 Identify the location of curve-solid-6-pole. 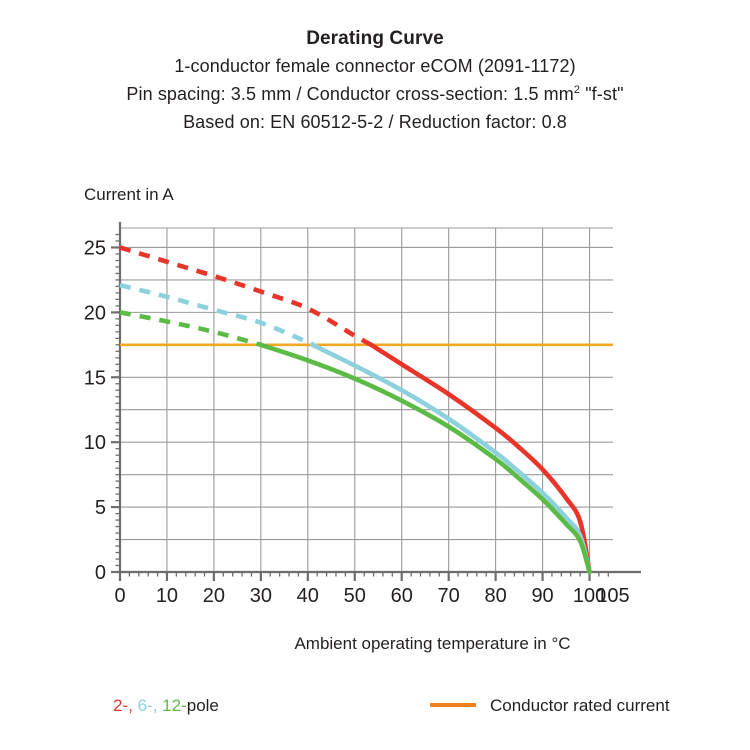
(451, 458).